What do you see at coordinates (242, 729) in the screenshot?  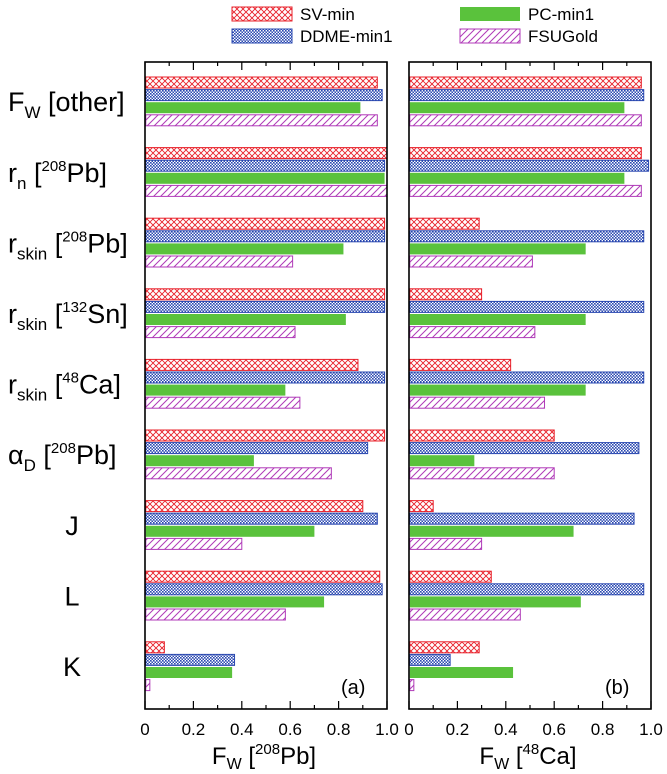 I see `x-tick-label-a: 0.4` at bounding box center [242, 729].